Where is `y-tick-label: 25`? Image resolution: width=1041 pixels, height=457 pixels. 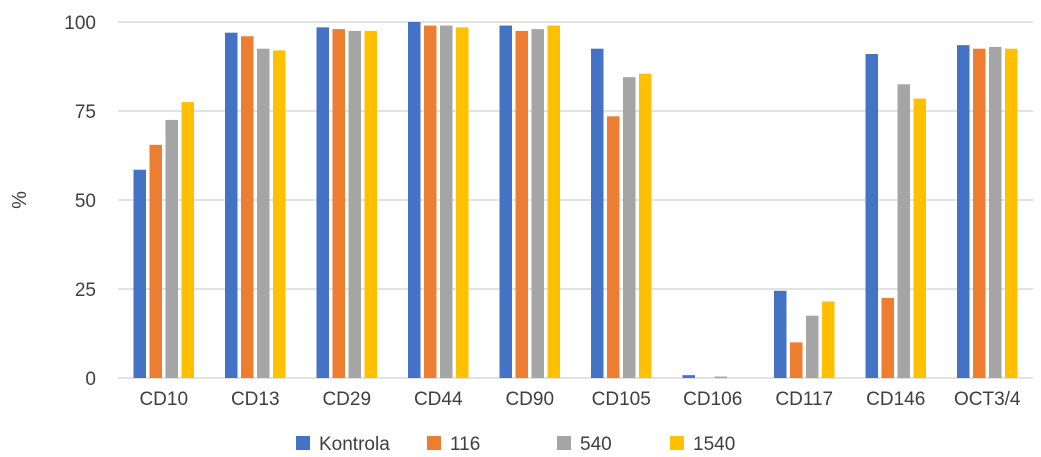 y-tick-label: 25 is located at coordinates (85, 290).